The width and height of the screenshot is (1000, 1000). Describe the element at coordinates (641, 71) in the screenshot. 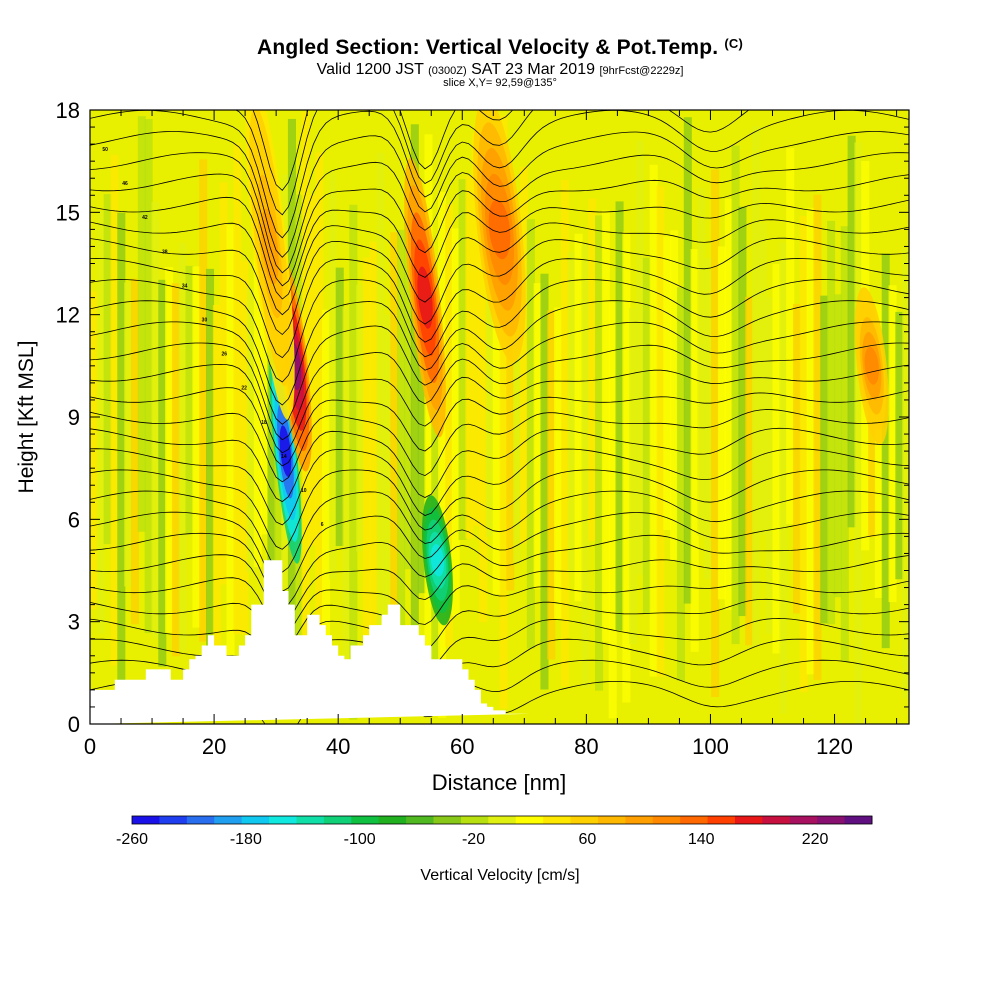

I see `forecast-info: [9hrFcst@2229z]` at that location.